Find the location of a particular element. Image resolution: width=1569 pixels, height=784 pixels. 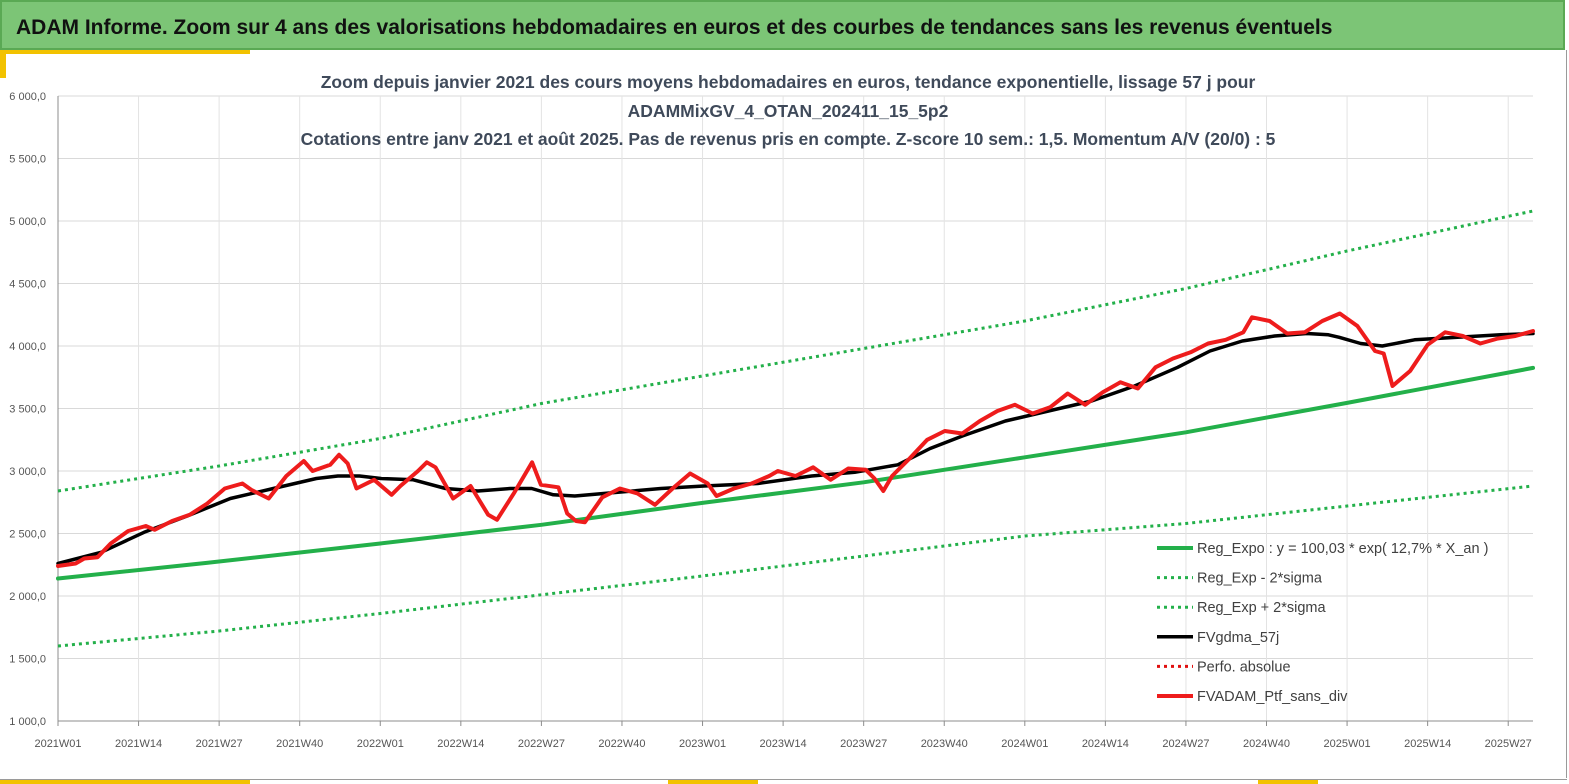

y-tick-label: 3 500,0 is located at coordinates (27, 410).